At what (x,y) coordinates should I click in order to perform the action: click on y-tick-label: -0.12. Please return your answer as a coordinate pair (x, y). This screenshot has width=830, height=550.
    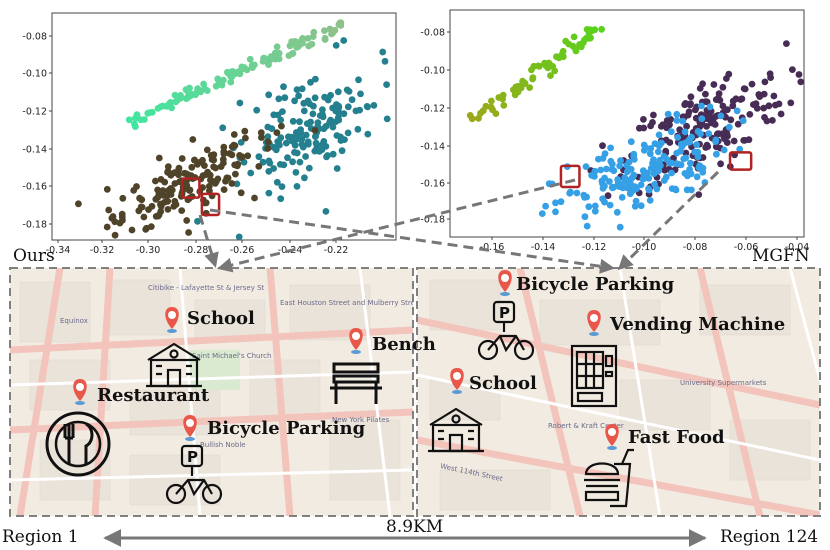
    Looking at the image, I should click on (432, 109).